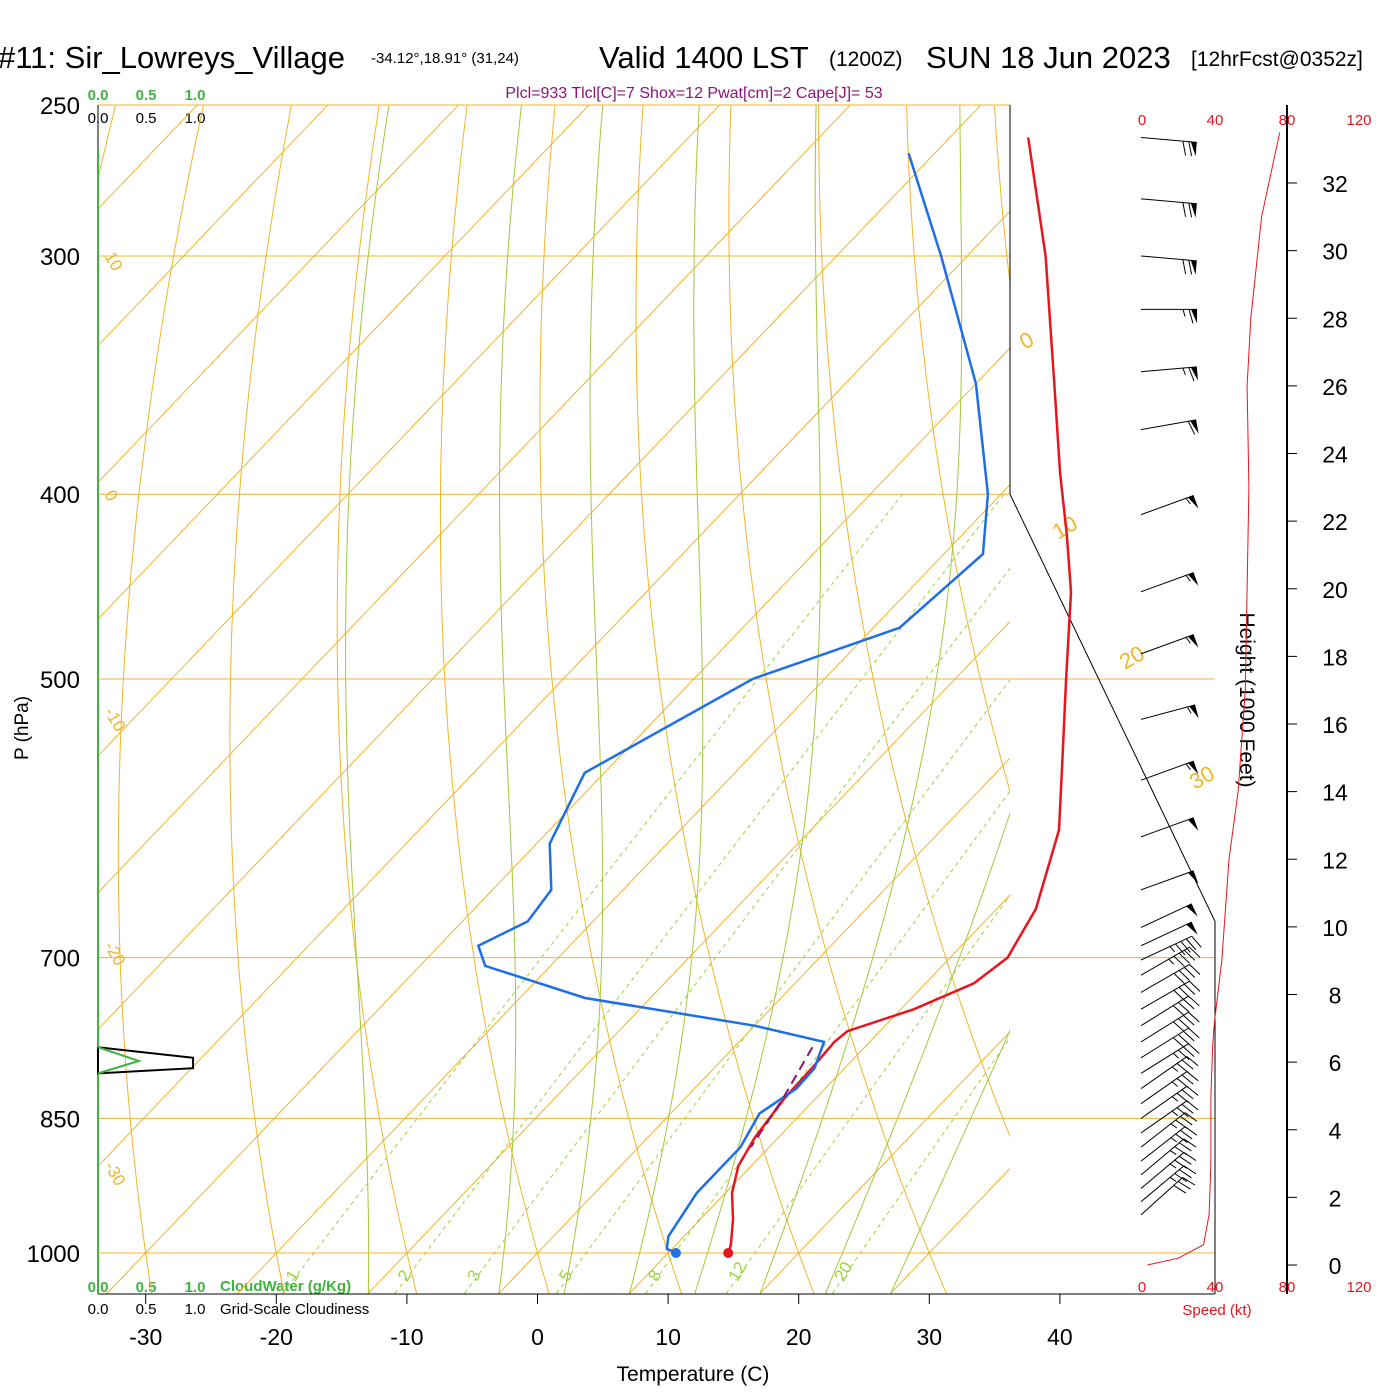  I want to click on cloudiness-profile, so click(146, 1060).